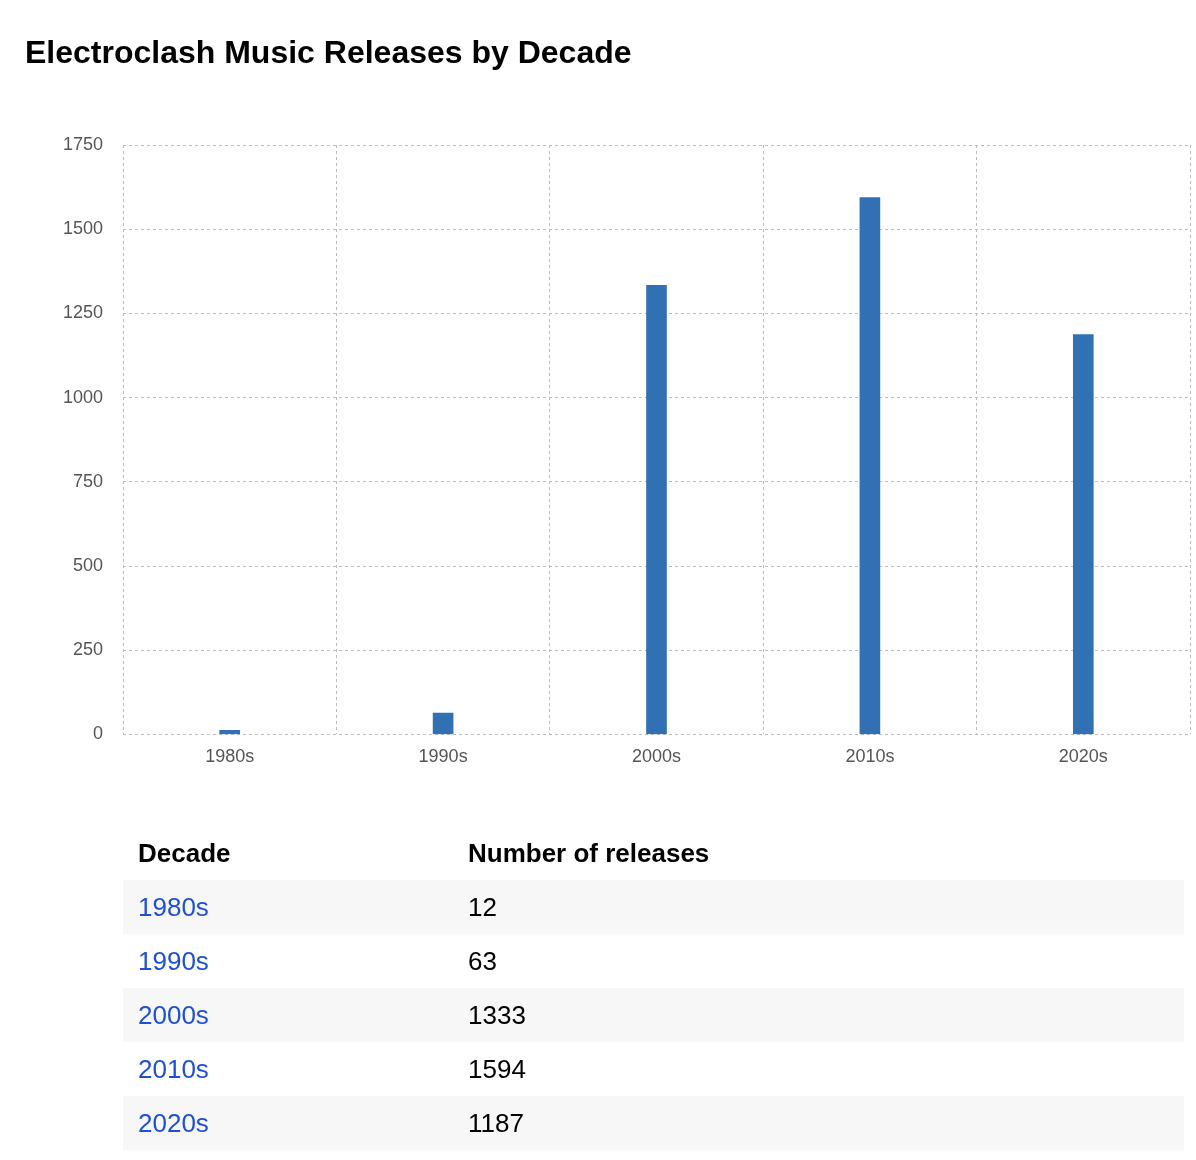  I want to click on text: 1594, so click(497, 1069).